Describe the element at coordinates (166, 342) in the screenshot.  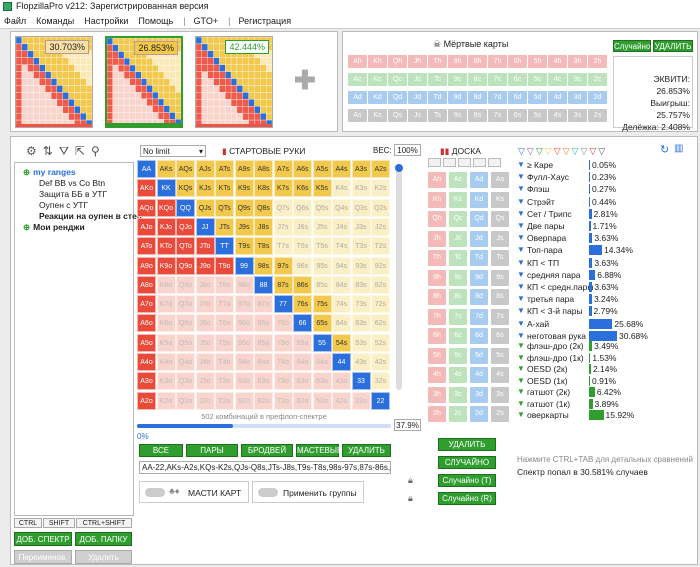
I see `hand-cell: K5o` at that location.